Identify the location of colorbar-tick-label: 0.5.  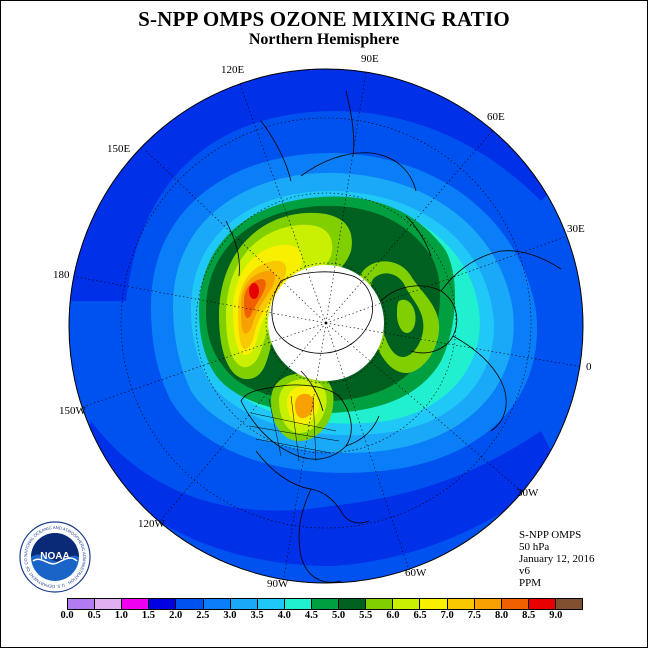
(94, 615).